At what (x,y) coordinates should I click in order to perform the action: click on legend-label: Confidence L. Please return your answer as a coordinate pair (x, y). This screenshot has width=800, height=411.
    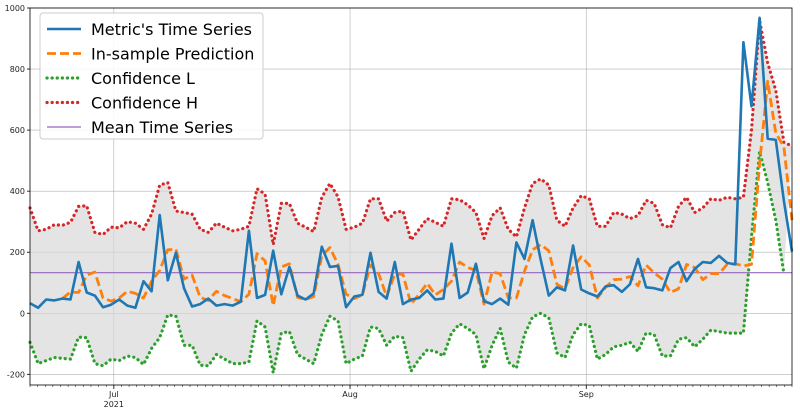
    Looking at the image, I should click on (143, 78).